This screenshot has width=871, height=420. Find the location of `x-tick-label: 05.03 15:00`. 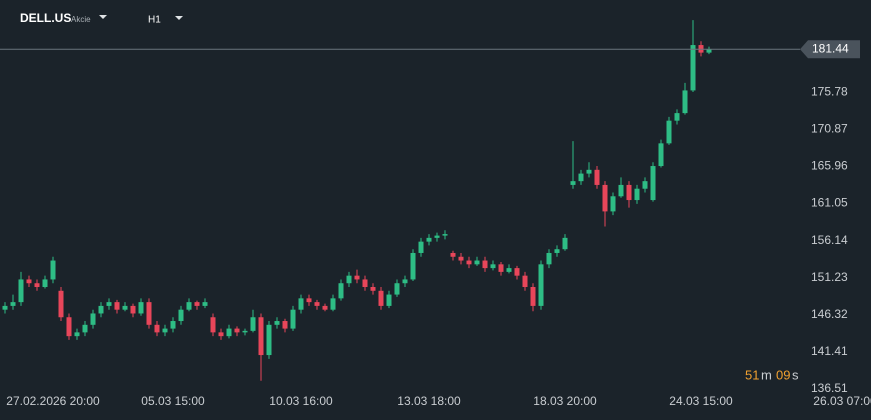

x-tick-label: 05.03 15:00 is located at coordinates (173, 401).